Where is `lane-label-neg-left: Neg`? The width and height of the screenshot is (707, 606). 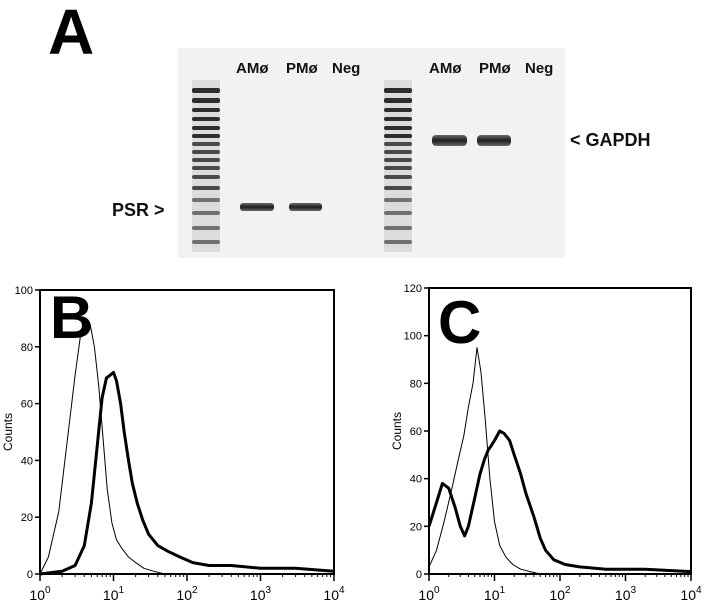 lane-label-neg-left: Neg is located at coordinates (346, 68).